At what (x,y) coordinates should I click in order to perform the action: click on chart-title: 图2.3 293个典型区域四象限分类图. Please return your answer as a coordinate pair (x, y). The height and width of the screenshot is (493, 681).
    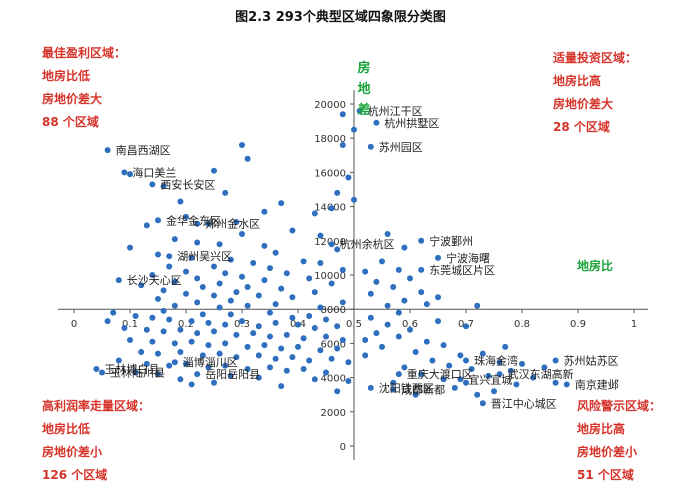
    Looking at the image, I should click on (340, 17).